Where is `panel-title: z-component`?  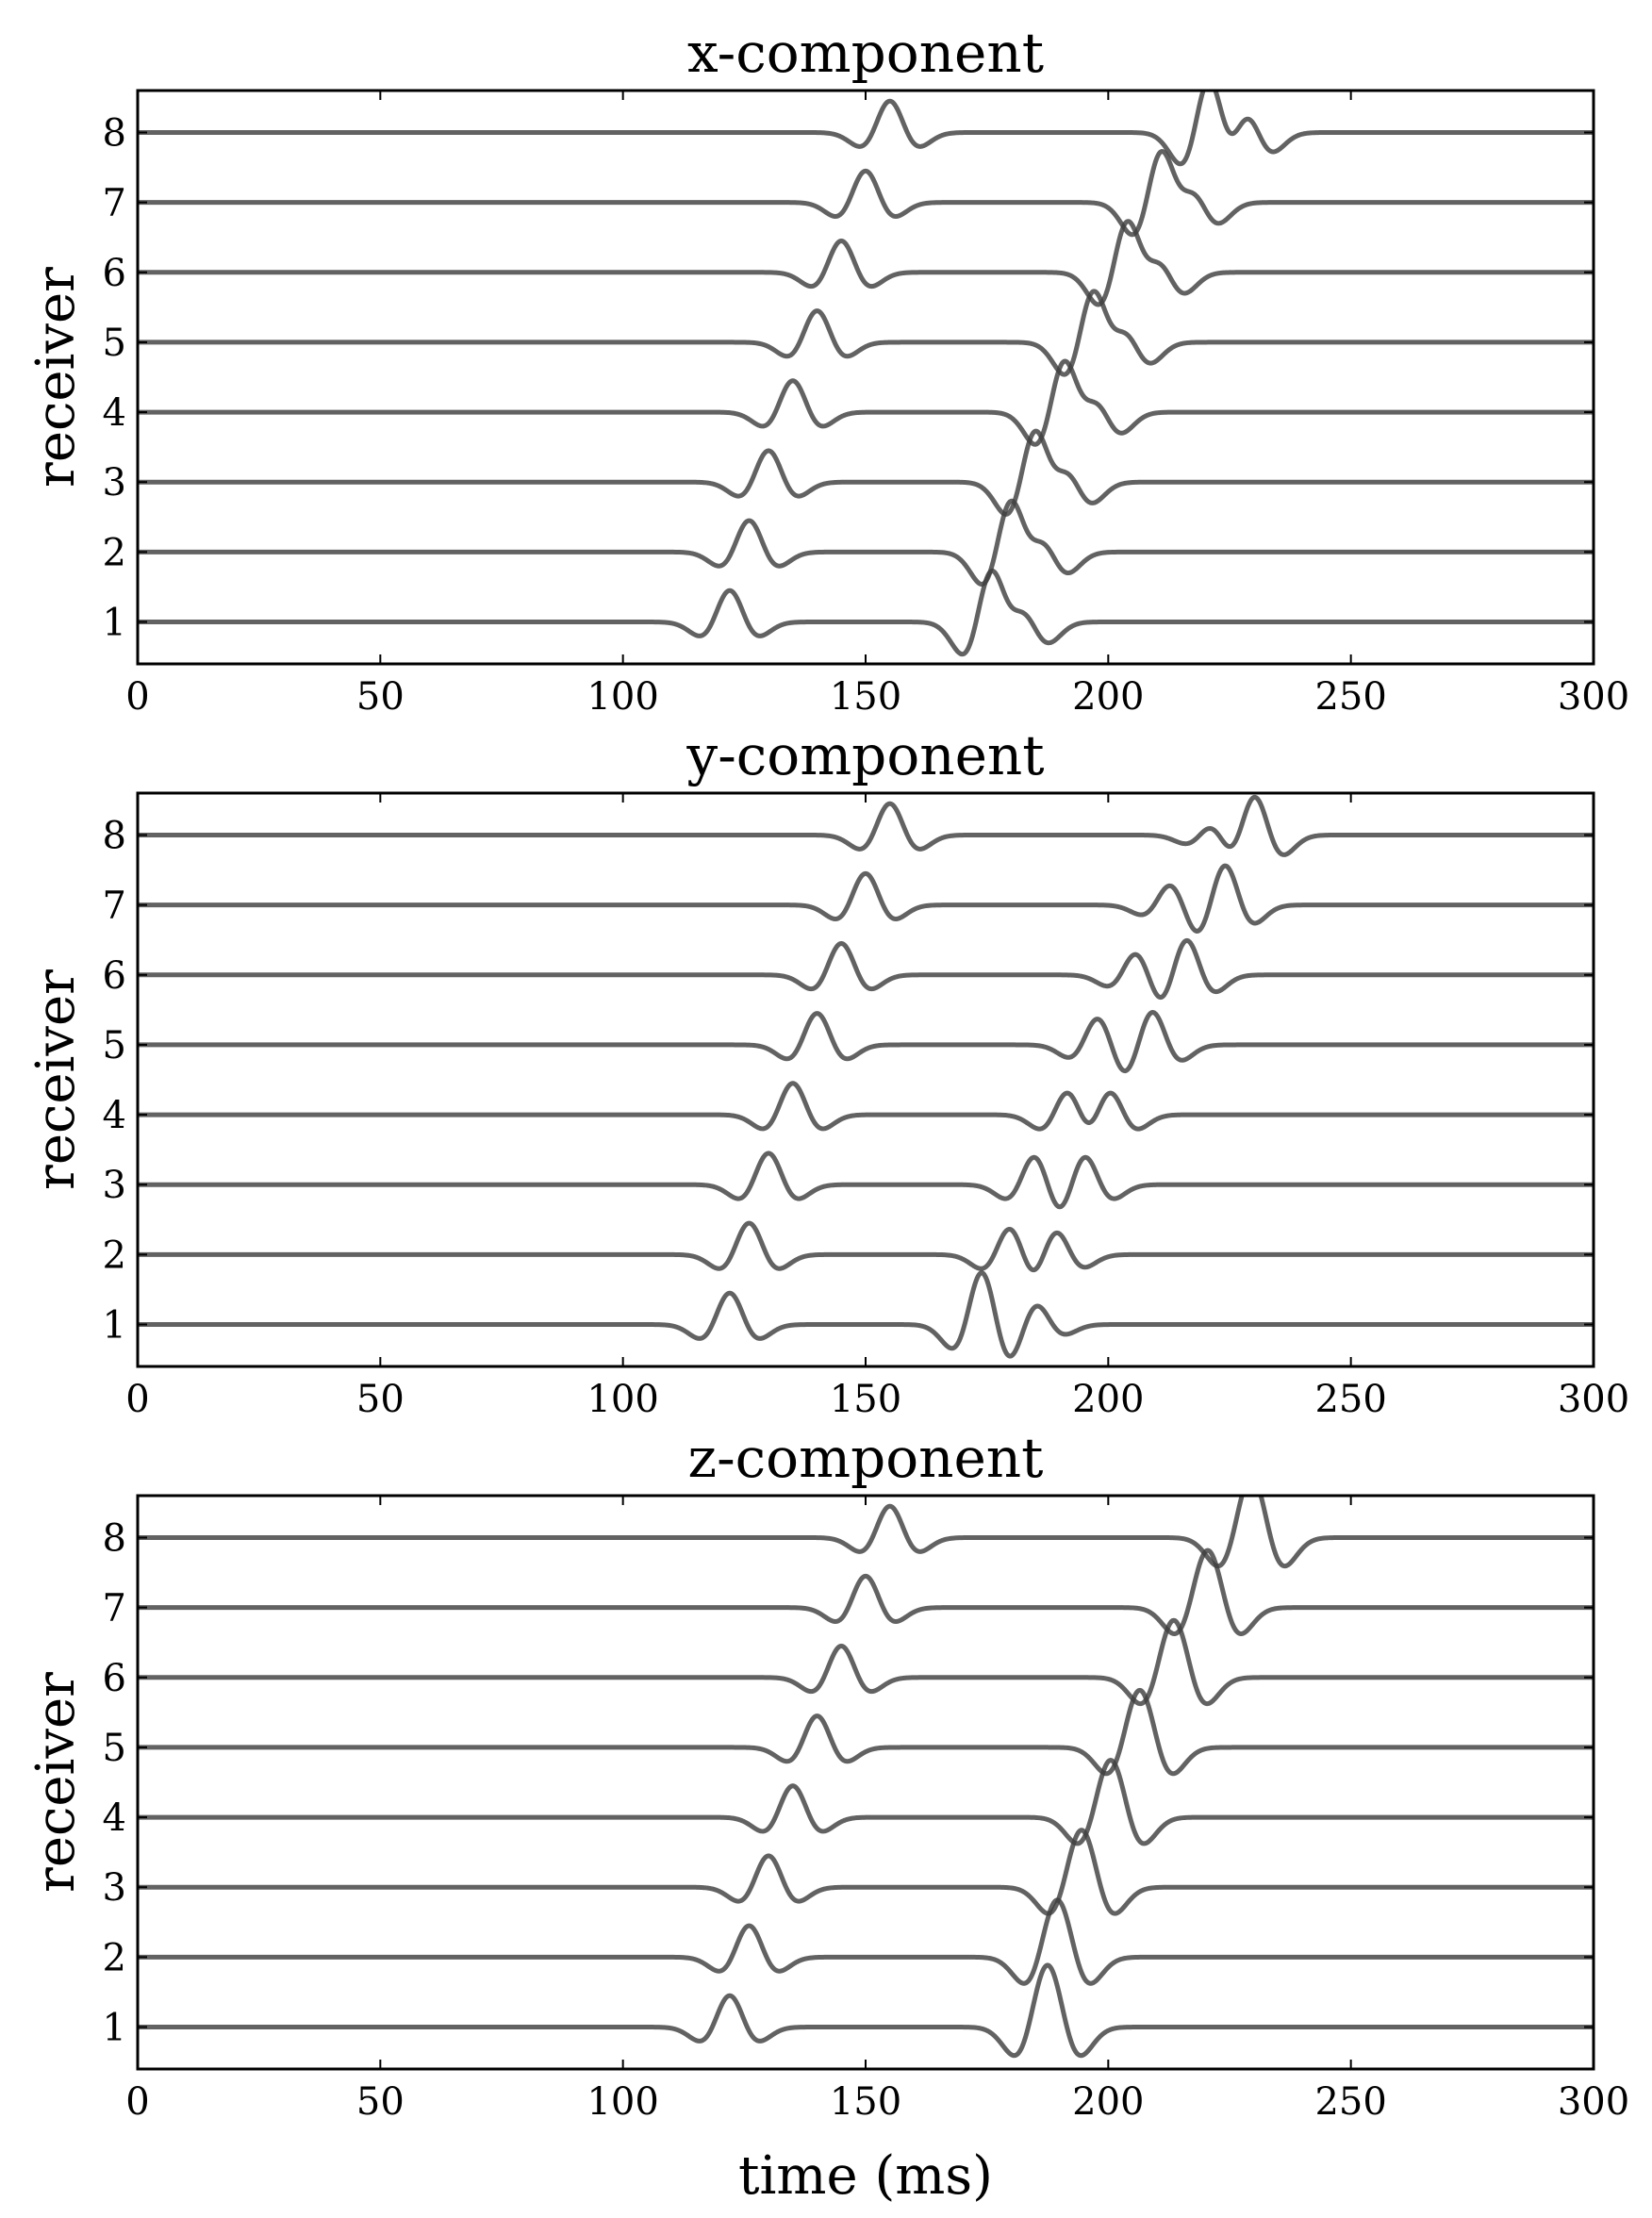 panel-title: z-component is located at coordinates (866, 1458).